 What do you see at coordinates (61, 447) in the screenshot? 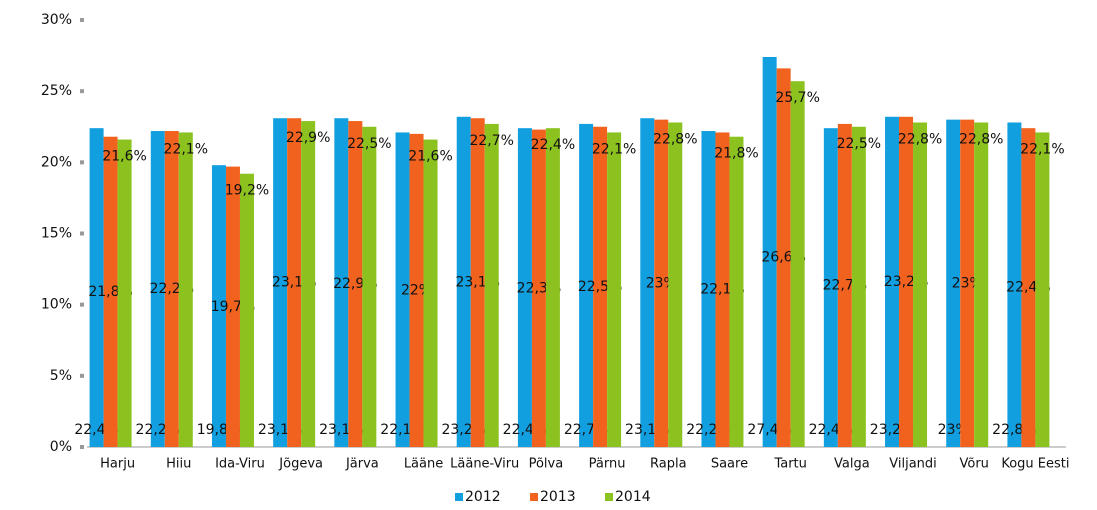
I see `y-tick-label: 0%` at bounding box center [61, 447].